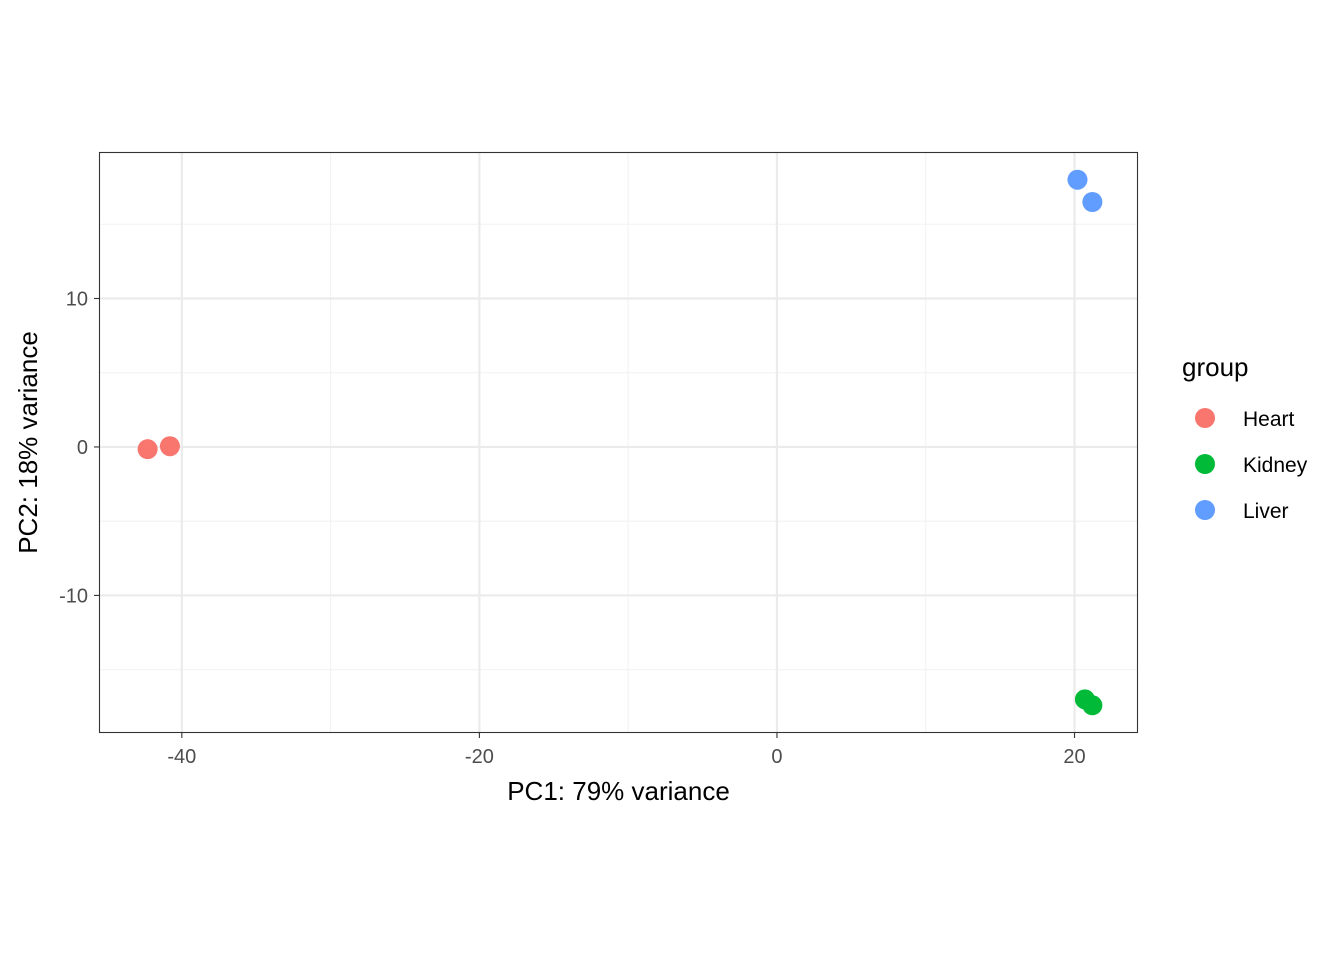 Image resolution: width=1344 pixels, height=960 pixels. I want to click on legend-key-heart, so click(1205, 418).